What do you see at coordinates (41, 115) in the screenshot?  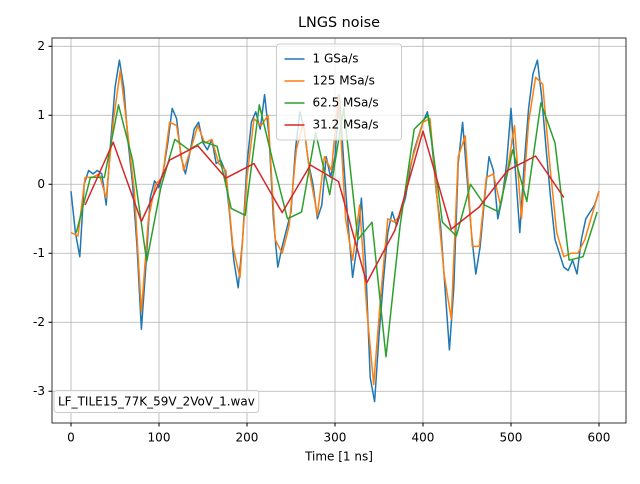 I see `y-tick-label: 1` at bounding box center [41, 115].